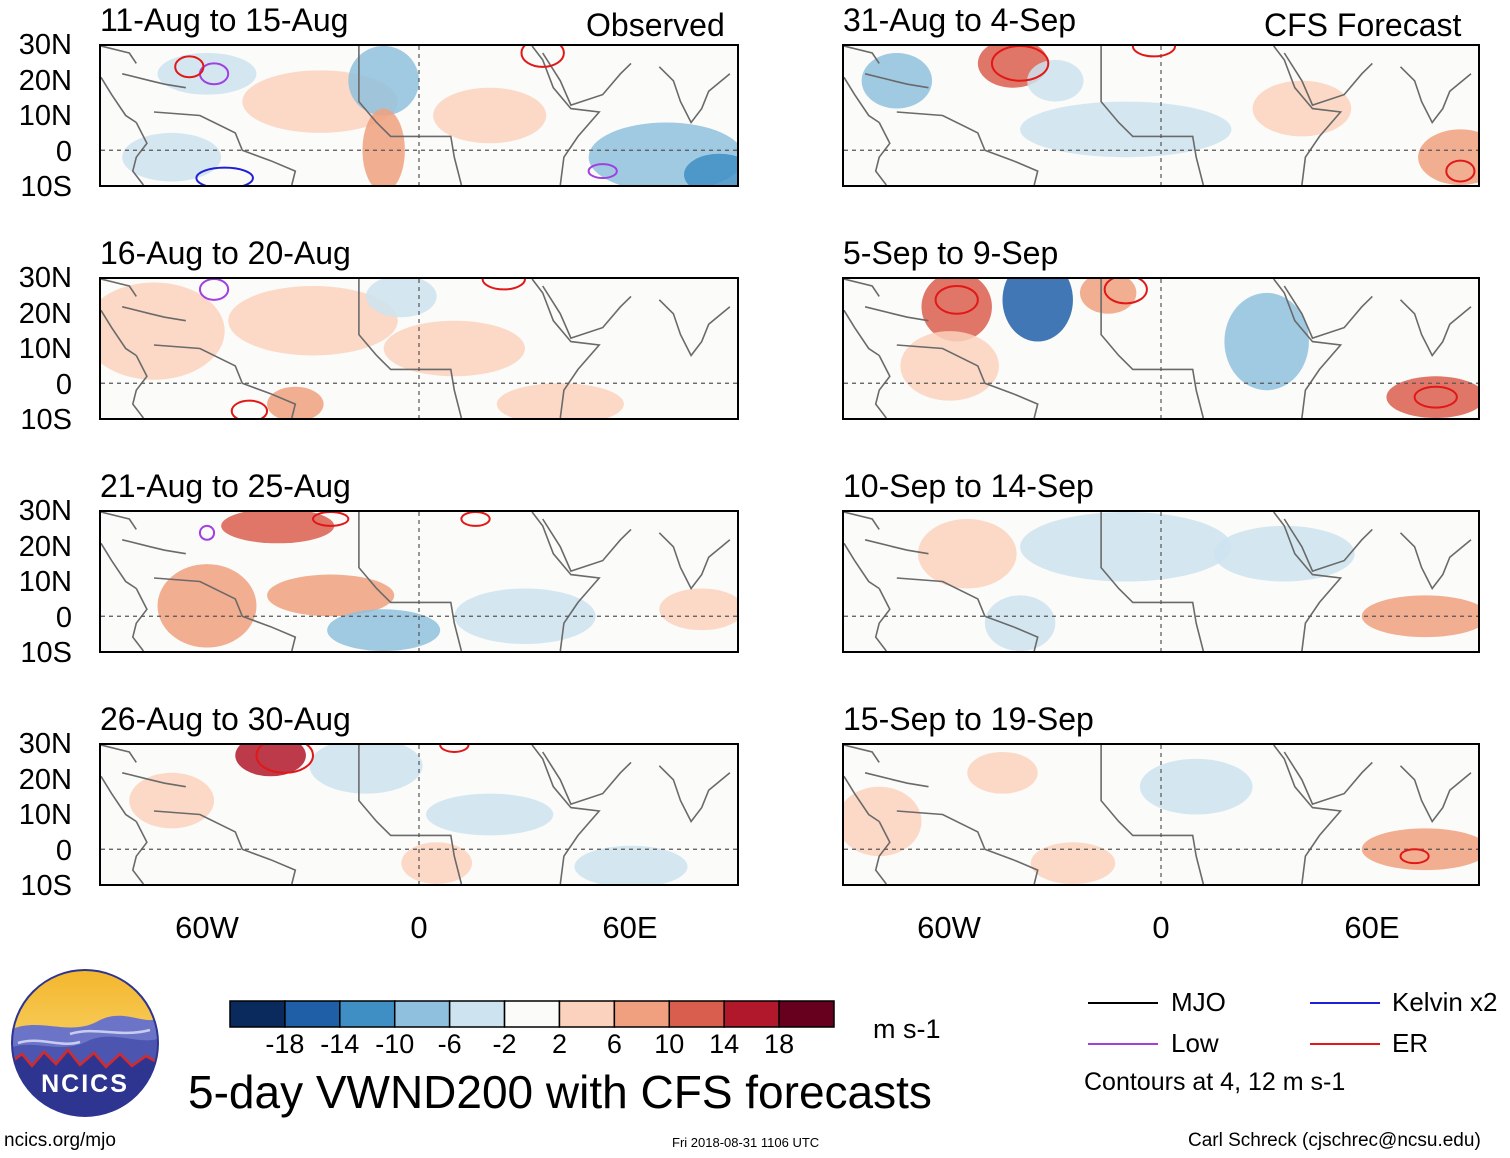 This screenshot has width=1510, height=1158. What do you see at coordinates (1410, 1043) in the screenshot?
I see `legend-label-er: ER` at bounding box center [1410, 1043].